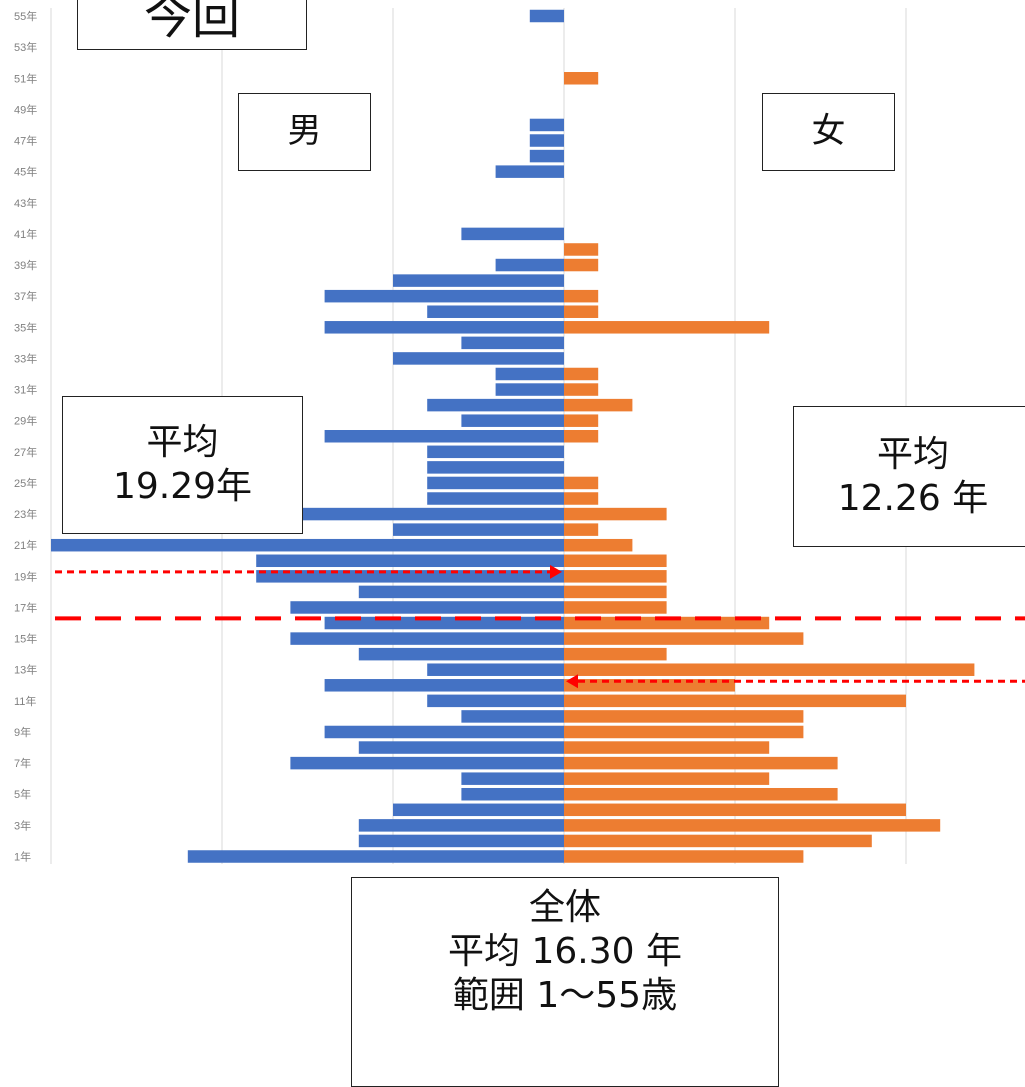  I want to click on male-average-label: 平均, so click(182, 443).